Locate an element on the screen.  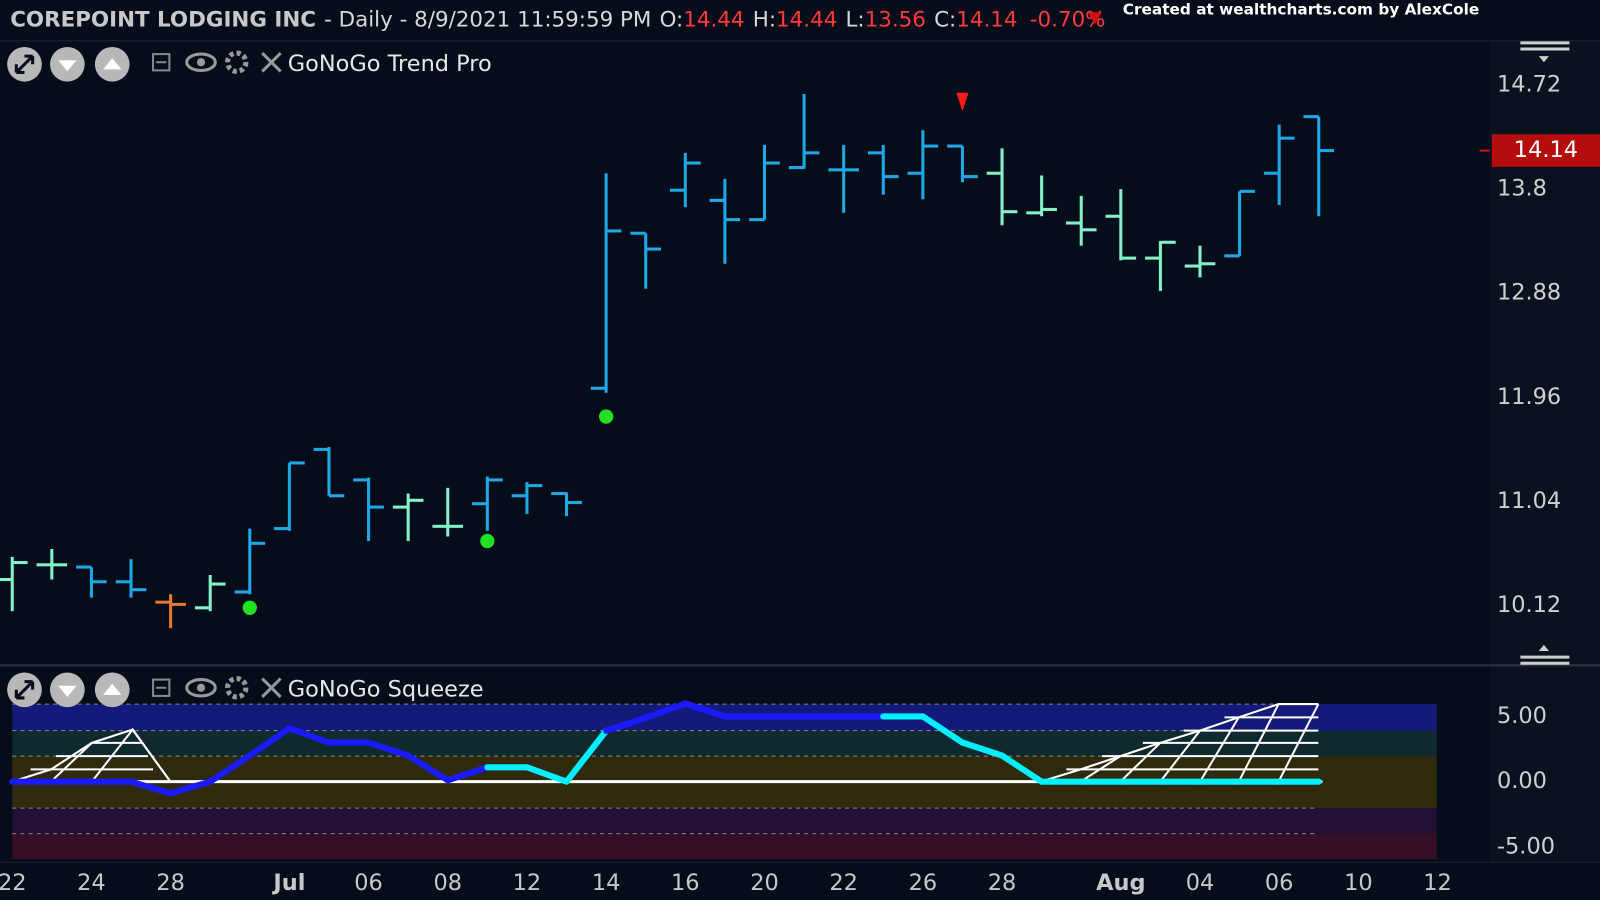
axis-background is located at coordinates (1544, 451).